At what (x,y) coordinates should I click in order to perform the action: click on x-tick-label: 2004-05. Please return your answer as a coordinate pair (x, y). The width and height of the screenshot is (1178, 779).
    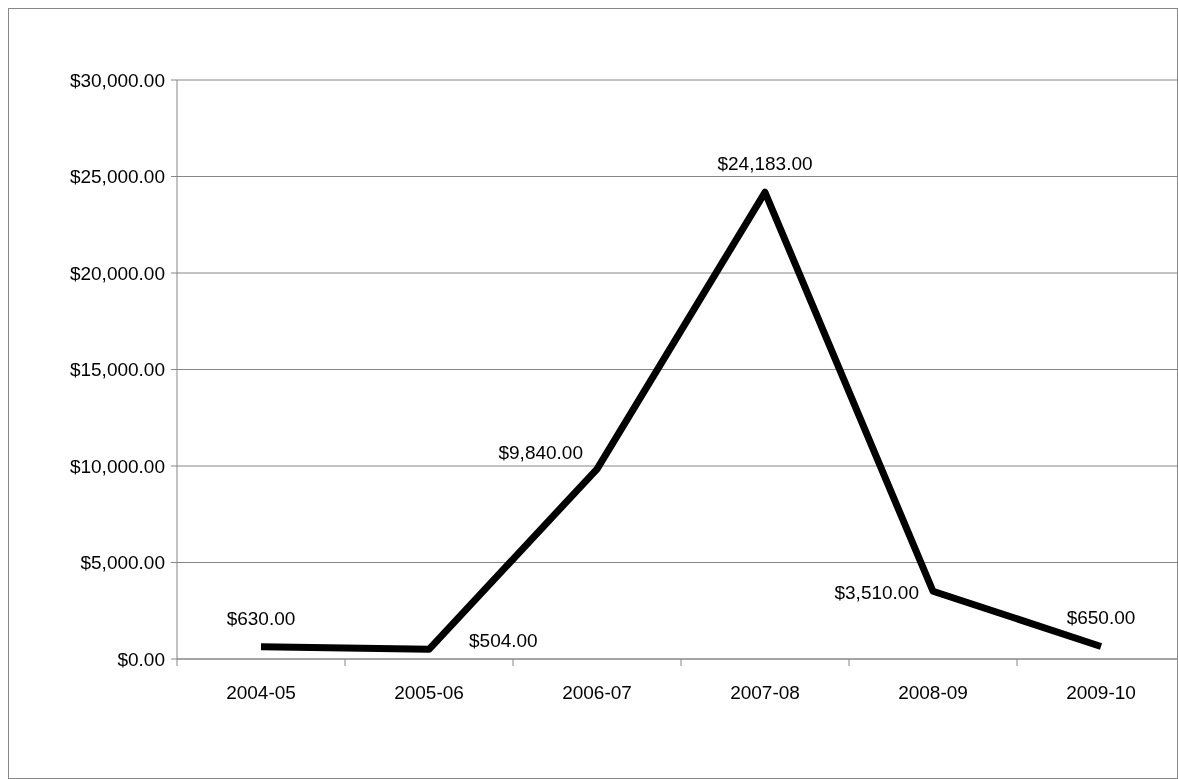
    Looking at the image, I should click on (261, 692).